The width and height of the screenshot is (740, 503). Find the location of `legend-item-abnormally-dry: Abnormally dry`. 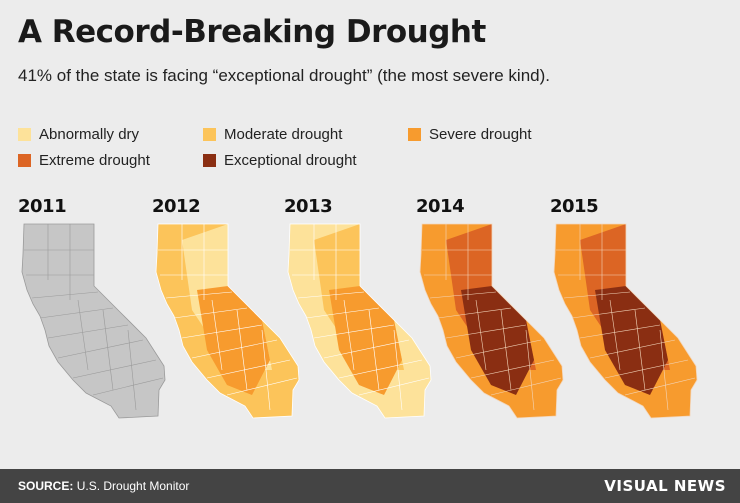

legend-item-abnormally-dry: Abnormally dry is located at coordinates (78, 134).